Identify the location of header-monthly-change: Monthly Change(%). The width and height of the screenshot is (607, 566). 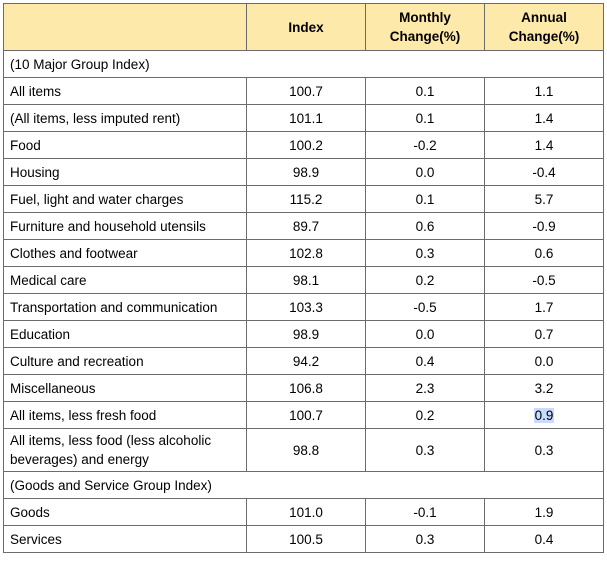
(425, 27).